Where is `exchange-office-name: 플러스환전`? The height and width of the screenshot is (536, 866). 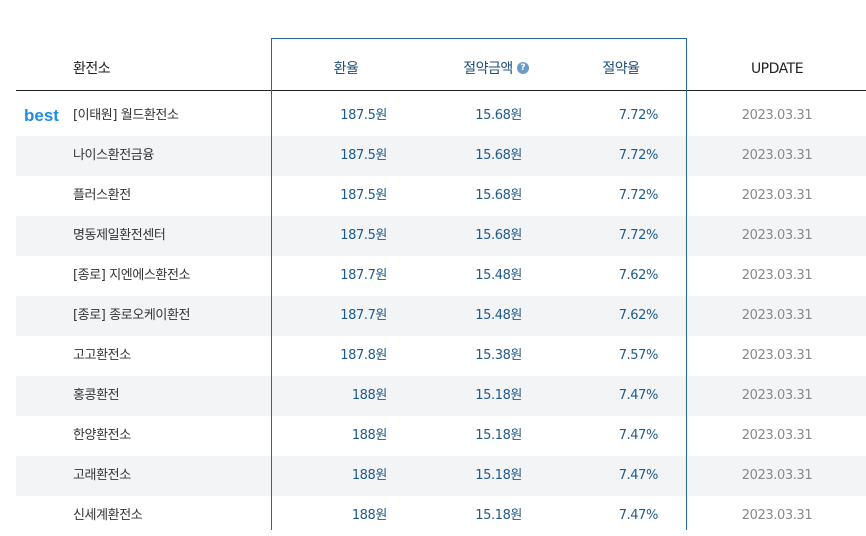
exchange-office-name: 플러스환전 is located at coordinates (102, 195).